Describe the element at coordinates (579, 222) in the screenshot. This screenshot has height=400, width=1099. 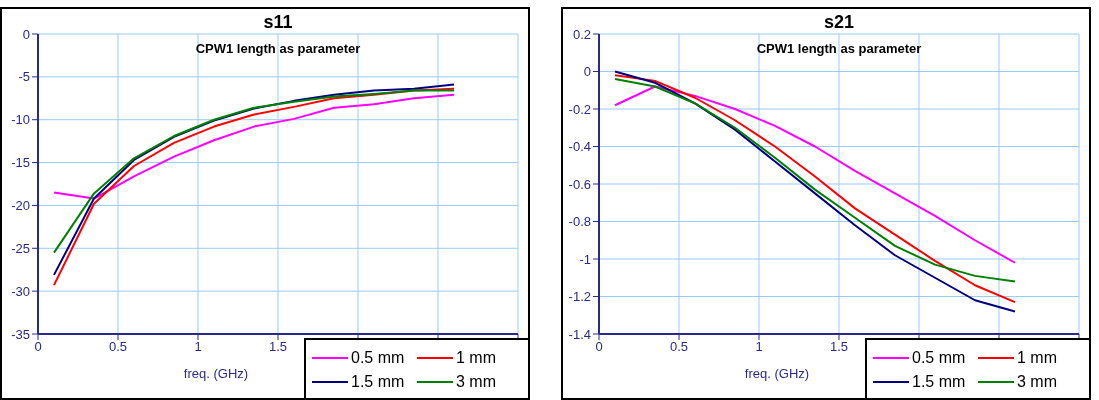
I see `y-tick-label: -0.8` at that location.